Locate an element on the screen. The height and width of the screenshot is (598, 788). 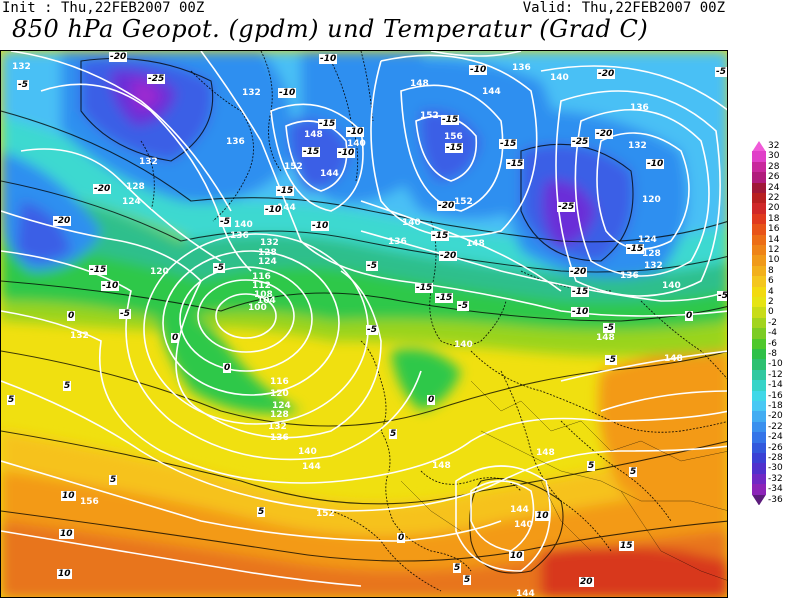
temperature-label: -25 is located at coordinates (566, 207).